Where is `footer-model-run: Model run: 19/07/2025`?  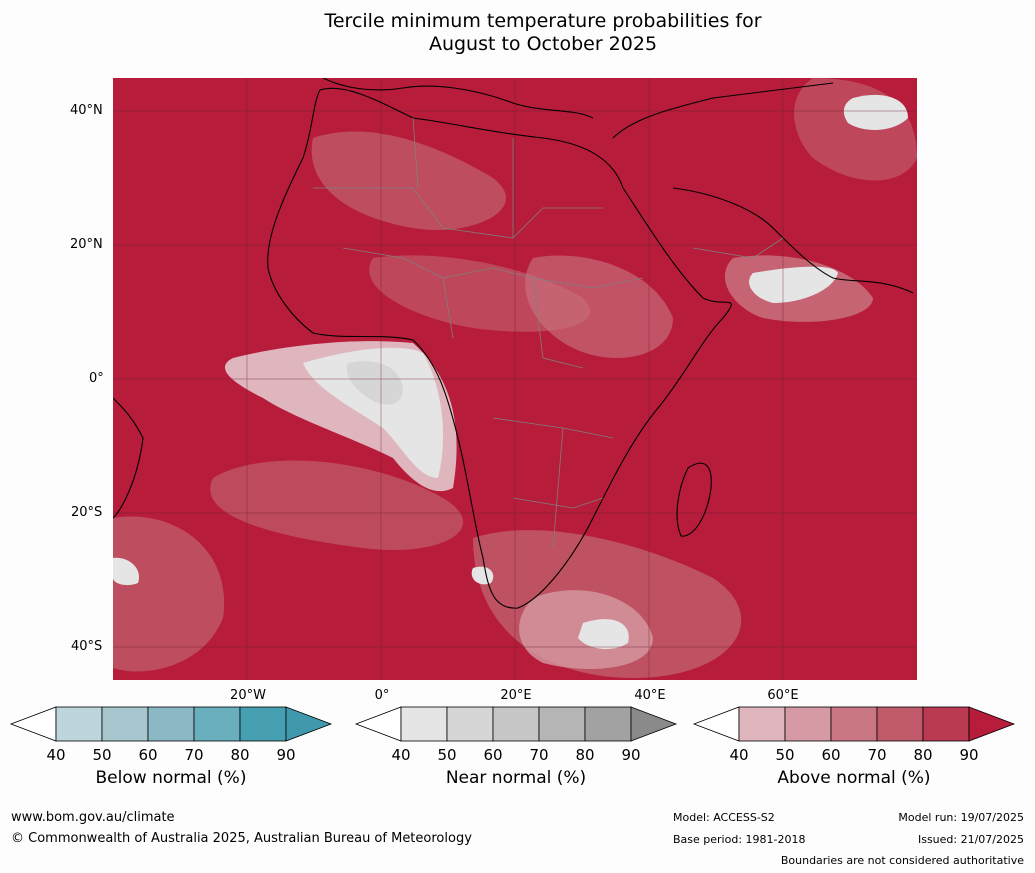 footer-model-run: Model run: 19/07/2025 is located at coordinates (961, 817).